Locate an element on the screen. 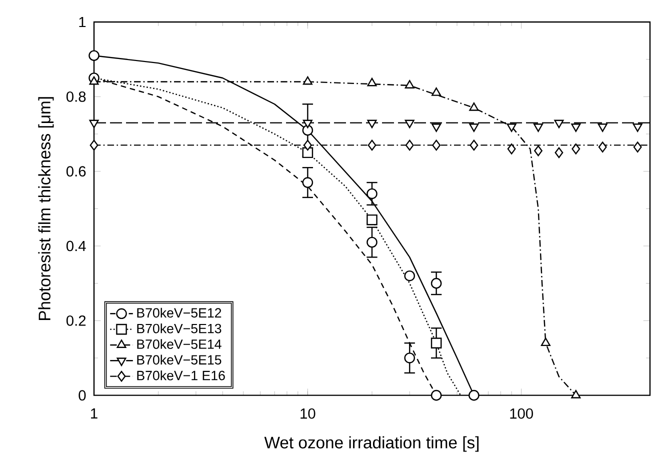  x-tick-label: 10 is located at coordinates (308, 413).